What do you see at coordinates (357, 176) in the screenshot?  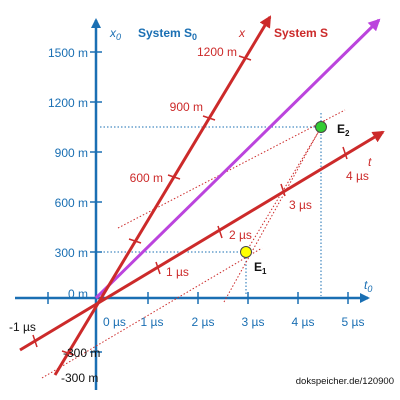 I see `t-tick-label: 4 µs` at bounding box center [357, 176].